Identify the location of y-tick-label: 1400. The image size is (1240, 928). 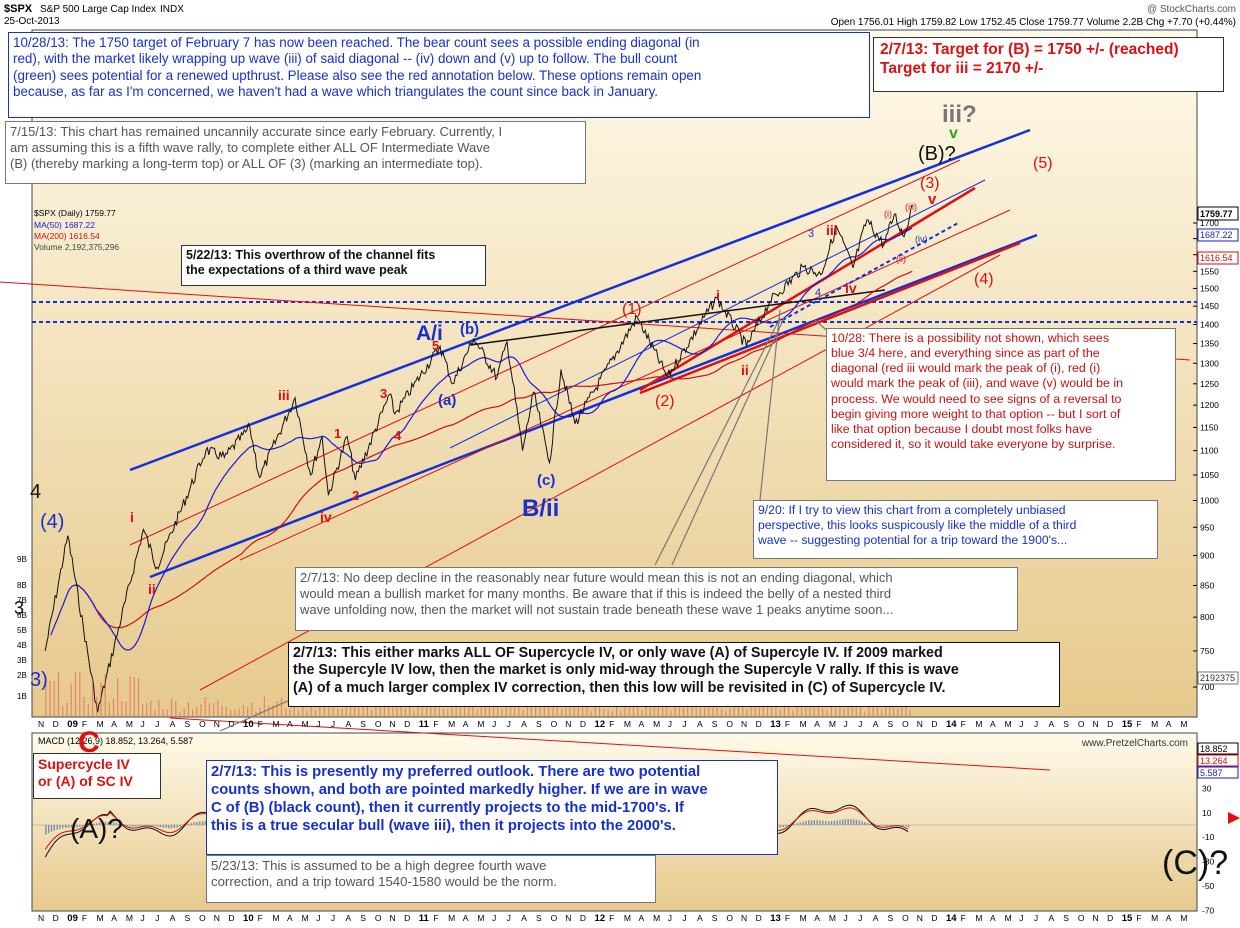
(1209, 325).